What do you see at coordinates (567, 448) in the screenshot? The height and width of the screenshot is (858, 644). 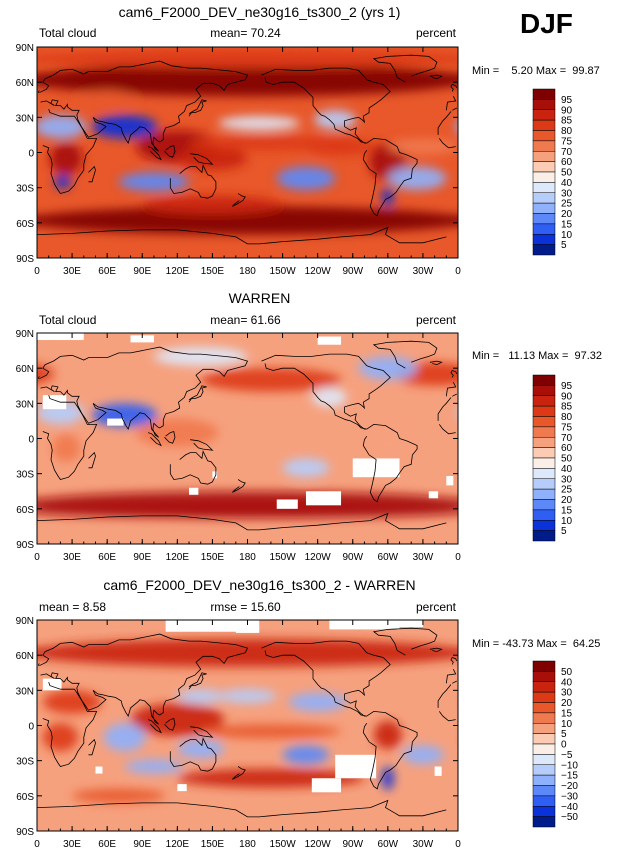 I see `colorbar-label: 60` at bounding box center [567, 448].